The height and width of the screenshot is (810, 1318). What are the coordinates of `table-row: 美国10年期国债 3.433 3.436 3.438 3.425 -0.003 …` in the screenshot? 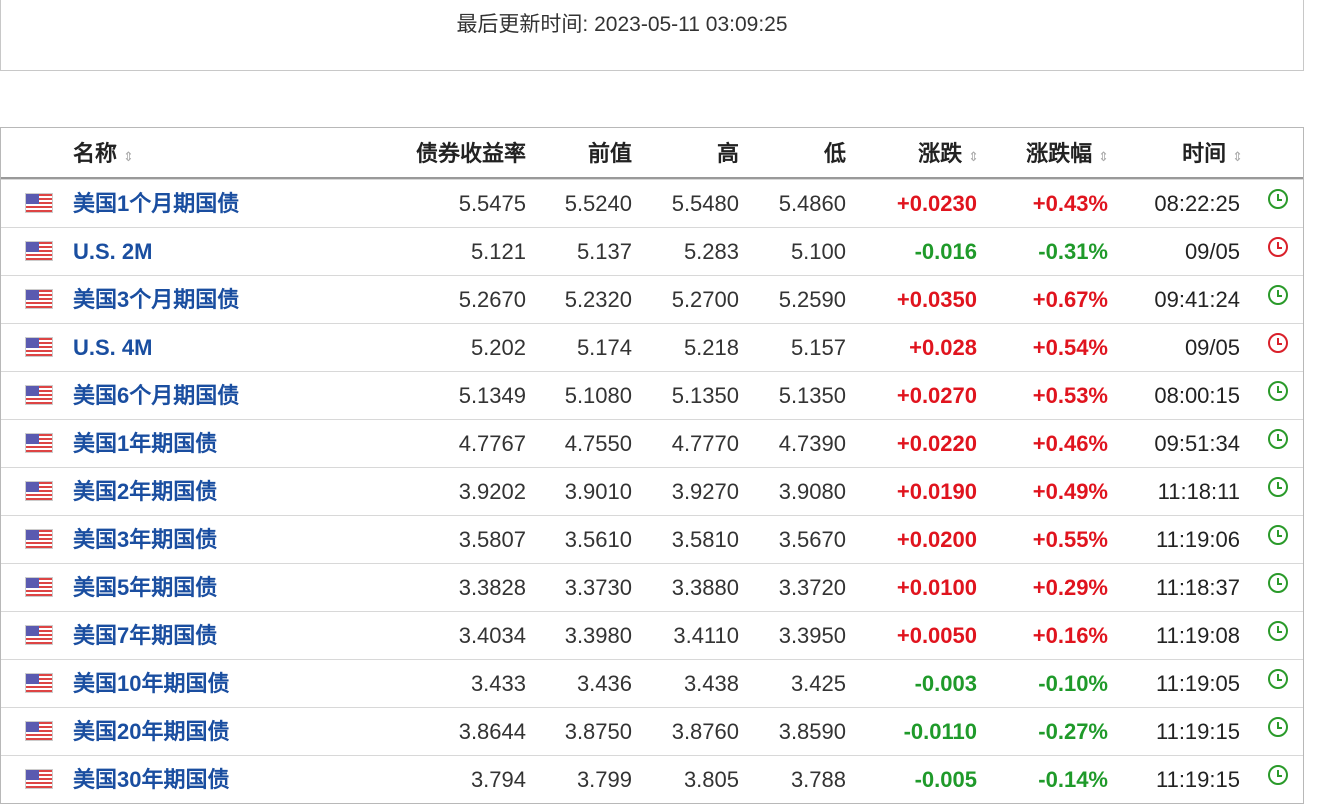 It's located at (652, 683).